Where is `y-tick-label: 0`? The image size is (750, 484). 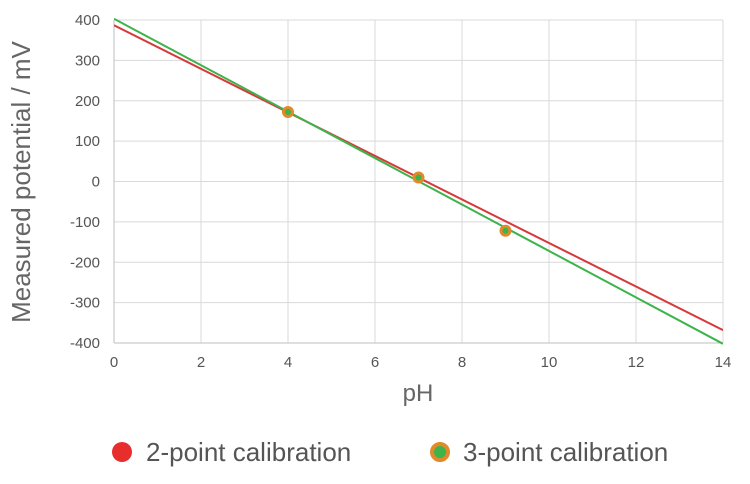 y-tick-label: 0 is located at coordinates (96, 182).